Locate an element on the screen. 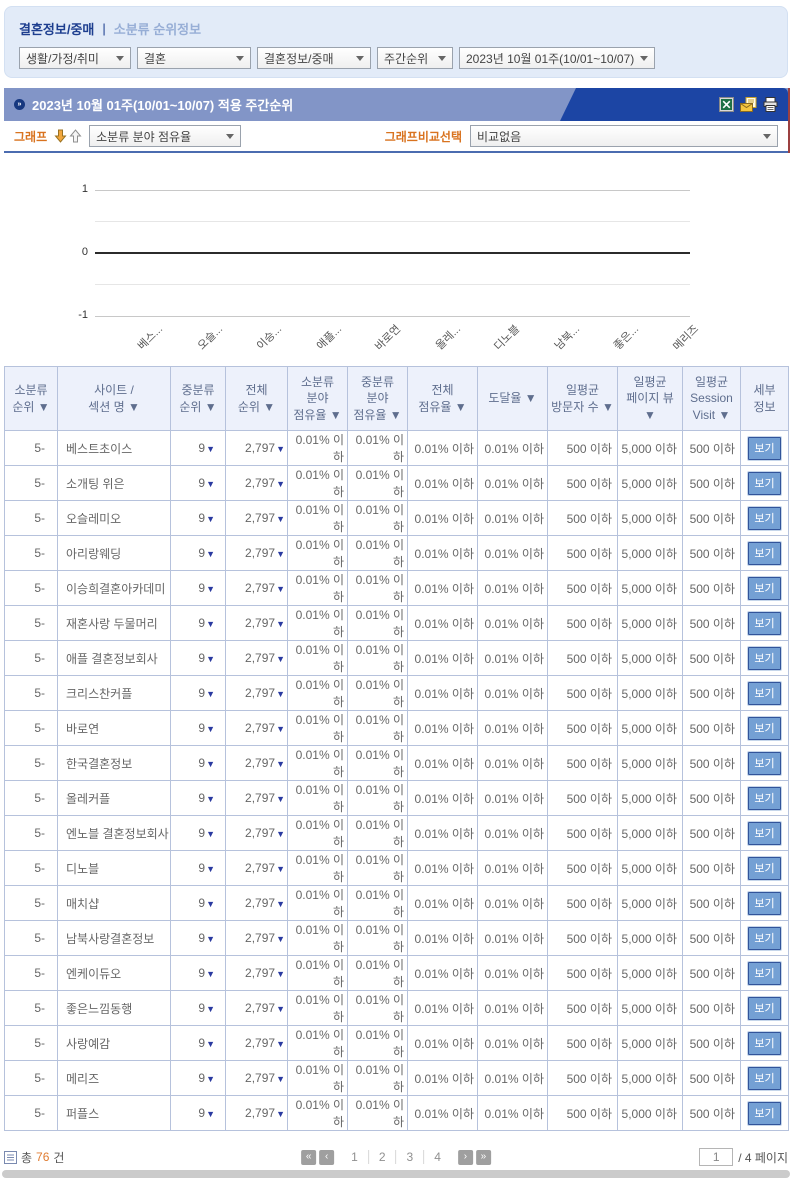 This screenshot has width=792, height=1179. period-type-select: 주간순위 is located at coordinates (415, 58).